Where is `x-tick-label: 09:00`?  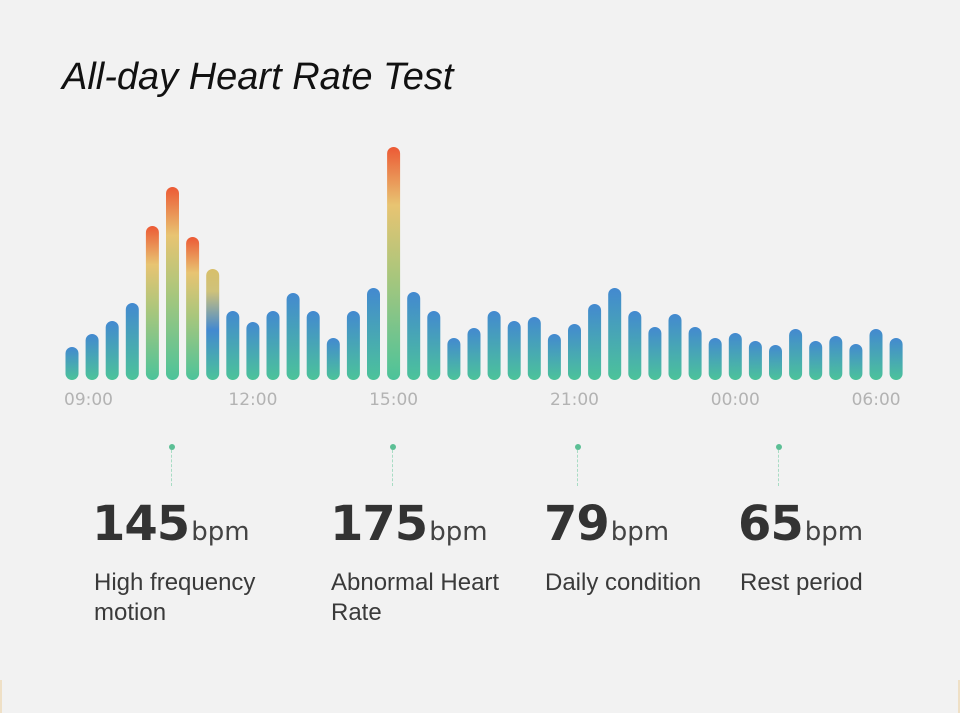 x-tick-label: 09:00 is located at coordinates (88, 400).